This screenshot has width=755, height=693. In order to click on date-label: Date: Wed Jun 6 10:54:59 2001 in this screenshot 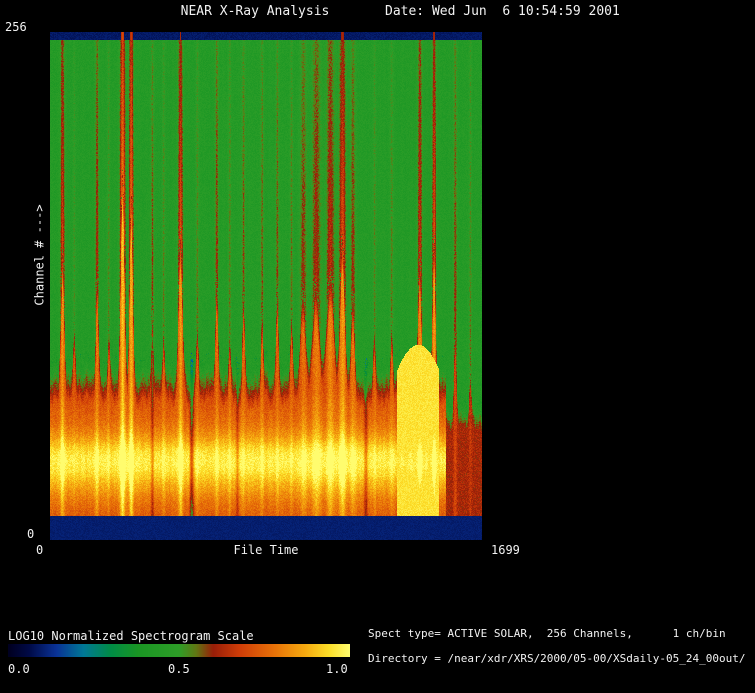, I will do `click(502, 11)`.